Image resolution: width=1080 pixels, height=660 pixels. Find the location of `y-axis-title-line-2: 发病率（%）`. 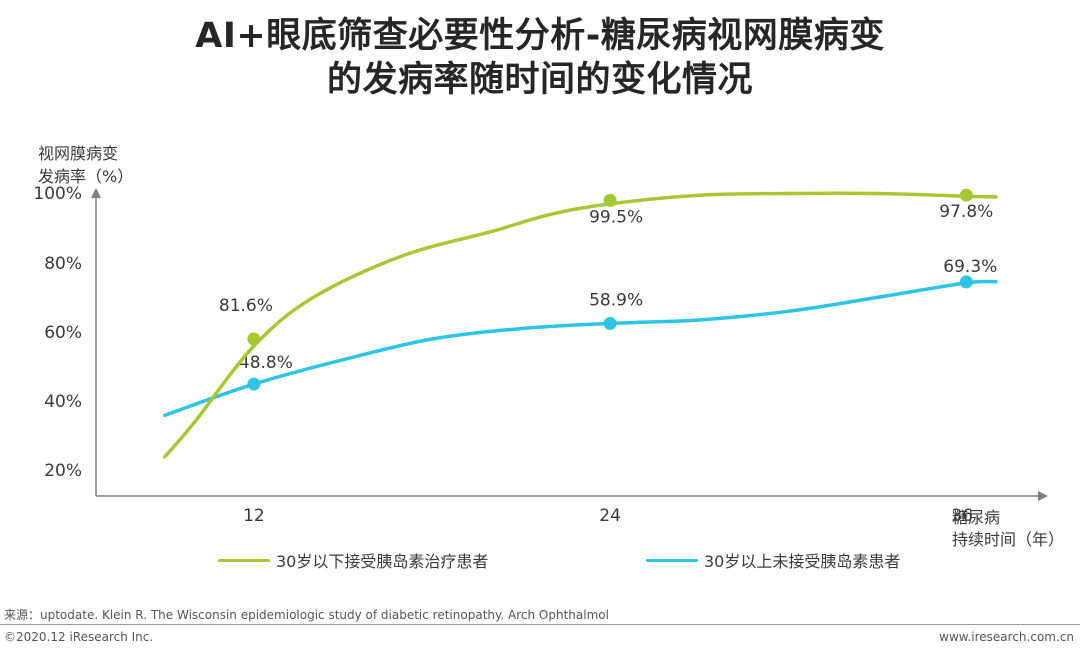

y-axis-title-line-2: 发病率（%） is located at coordinates (85, 176).